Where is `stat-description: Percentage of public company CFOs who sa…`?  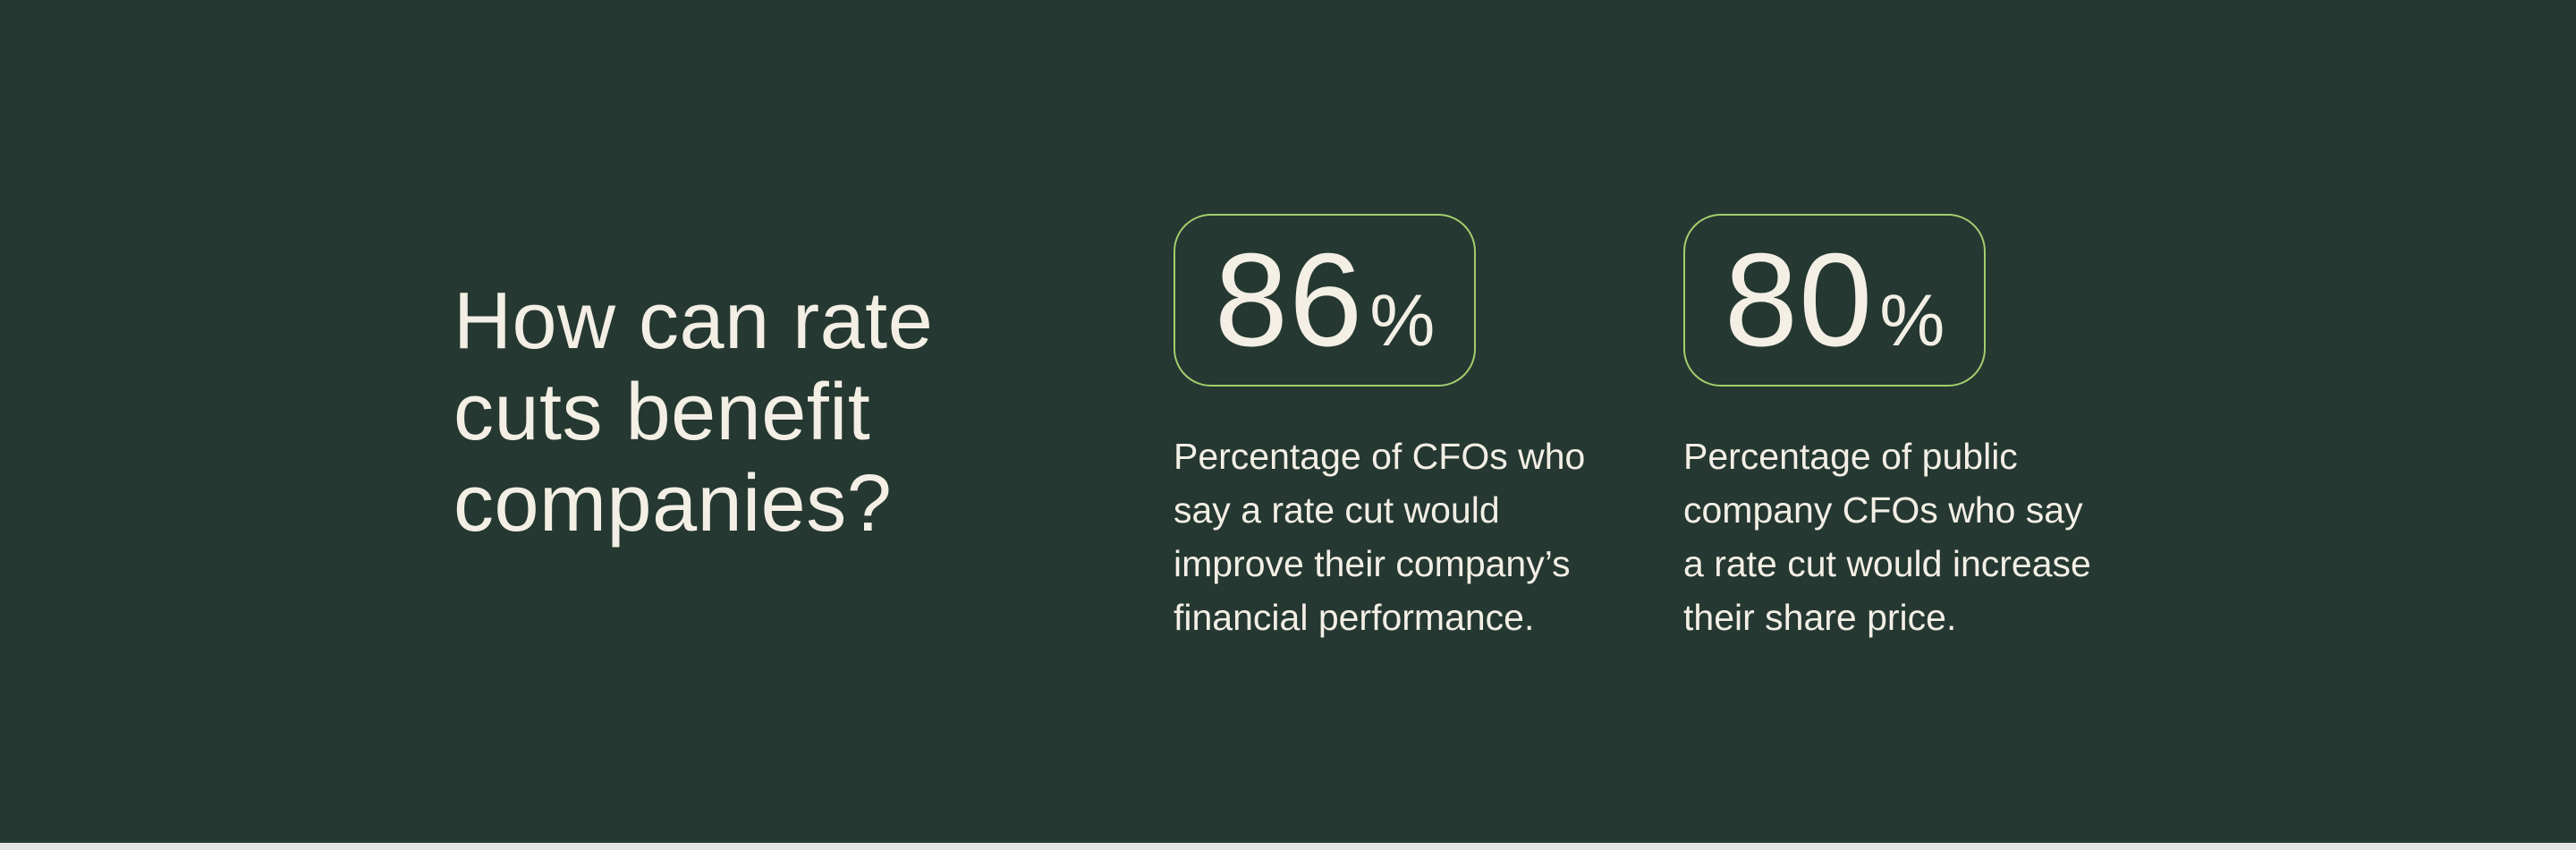 stat-description: Percentage of public company CFOs who sa… is located at coordinates (1887, 537).